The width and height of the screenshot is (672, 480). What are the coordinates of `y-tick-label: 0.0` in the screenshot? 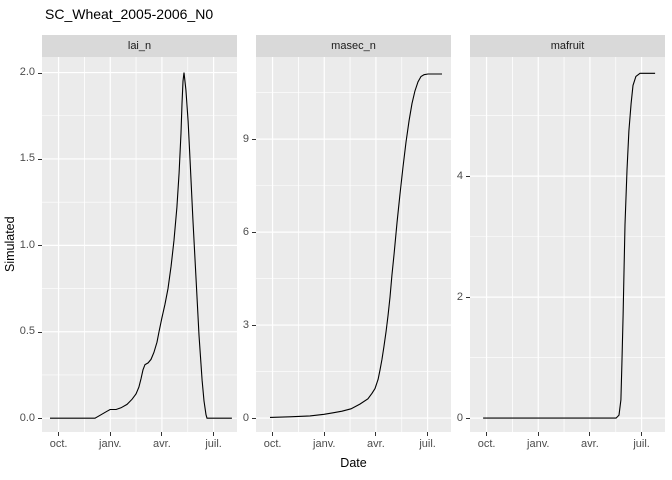 It's located at (27, 417).